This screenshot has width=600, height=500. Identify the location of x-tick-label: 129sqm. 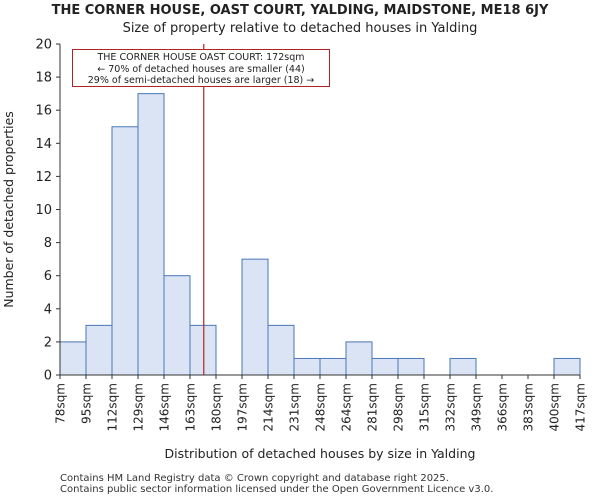
(139, 407).